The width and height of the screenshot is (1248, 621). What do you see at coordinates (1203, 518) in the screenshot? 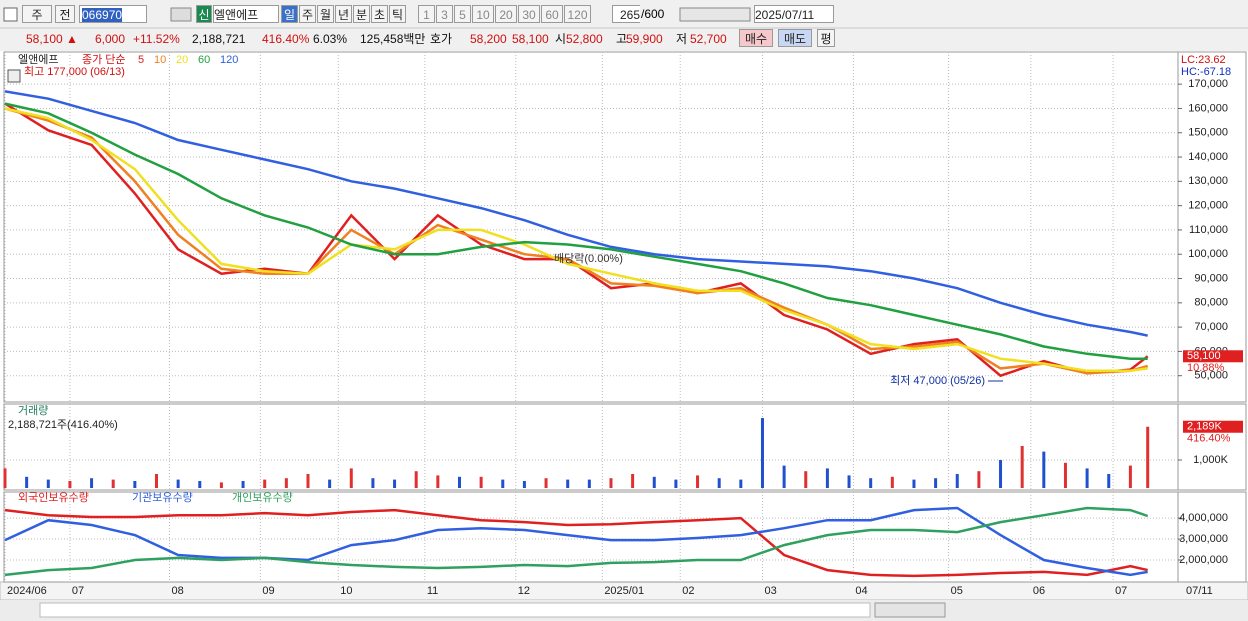
I see `y-tick-label: 4,000,000` at bounding box center [1203, 518].